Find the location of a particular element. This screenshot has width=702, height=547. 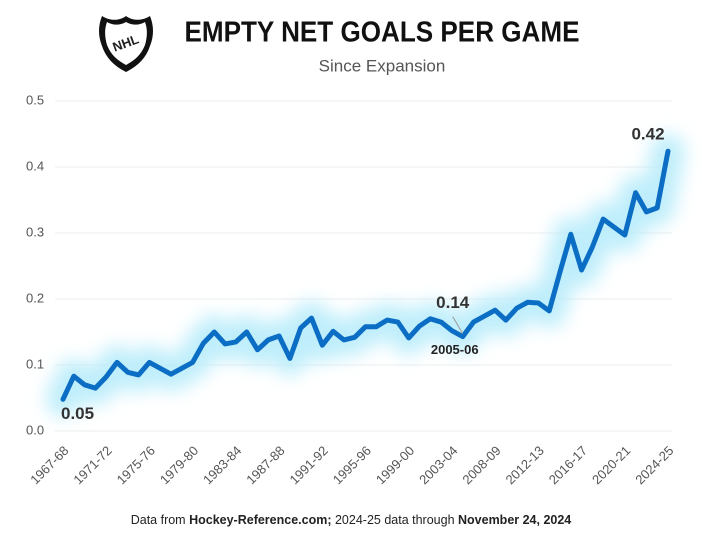

logo-inner is located at coordinates (126, 43).